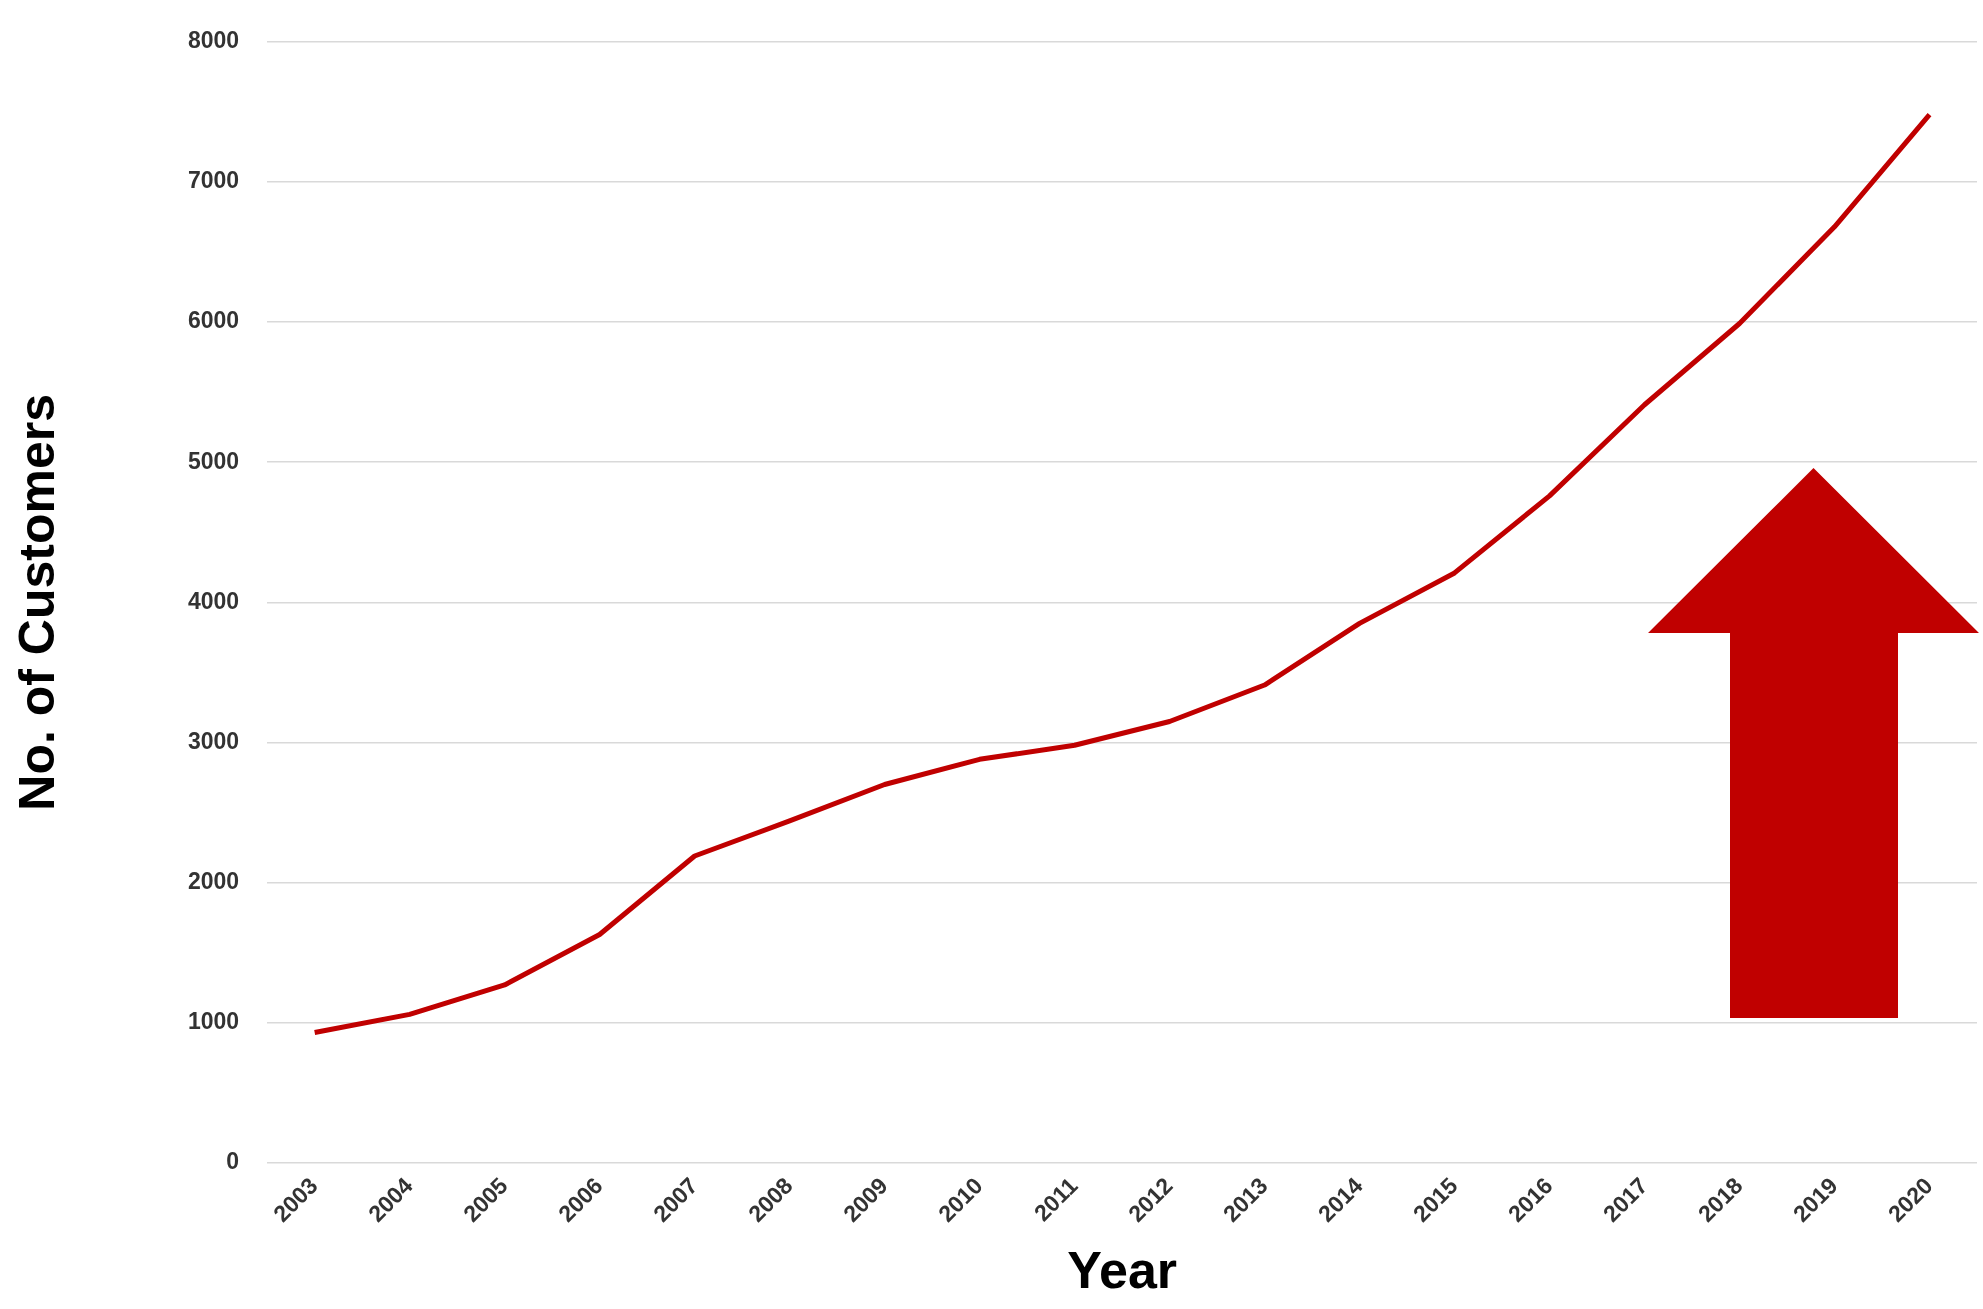 The image size is (1983, 1309). Describe the element at coordinates (213, 1021) in the screenshot. I see `y-tick-label: 1000` at that location.